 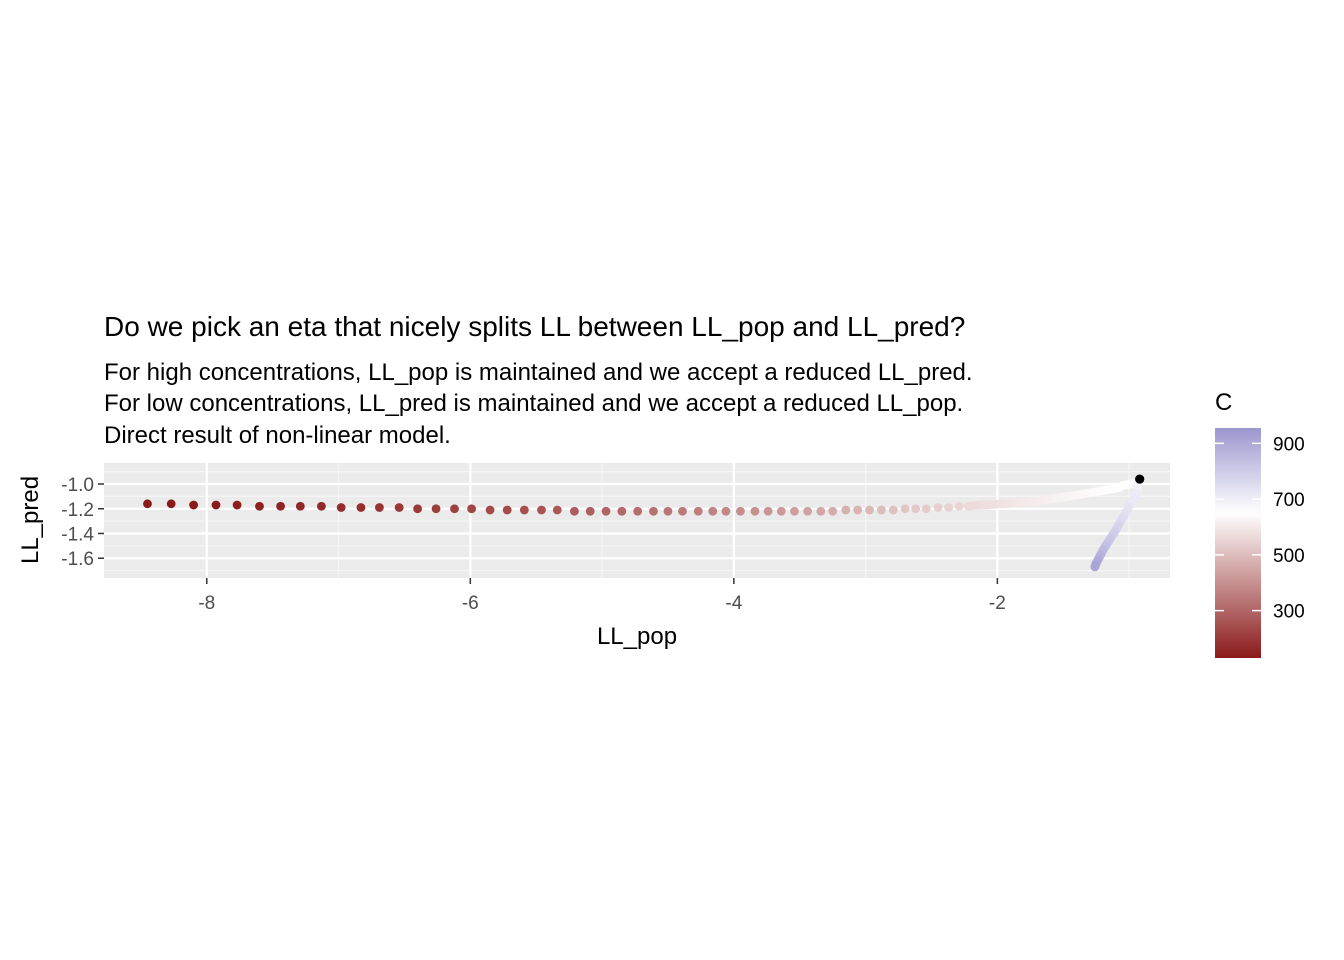 What do you see at coordinates (1289, 500) in the screenshot?
I see `colorbar-label: 700` at bounding box center [1289, 500].